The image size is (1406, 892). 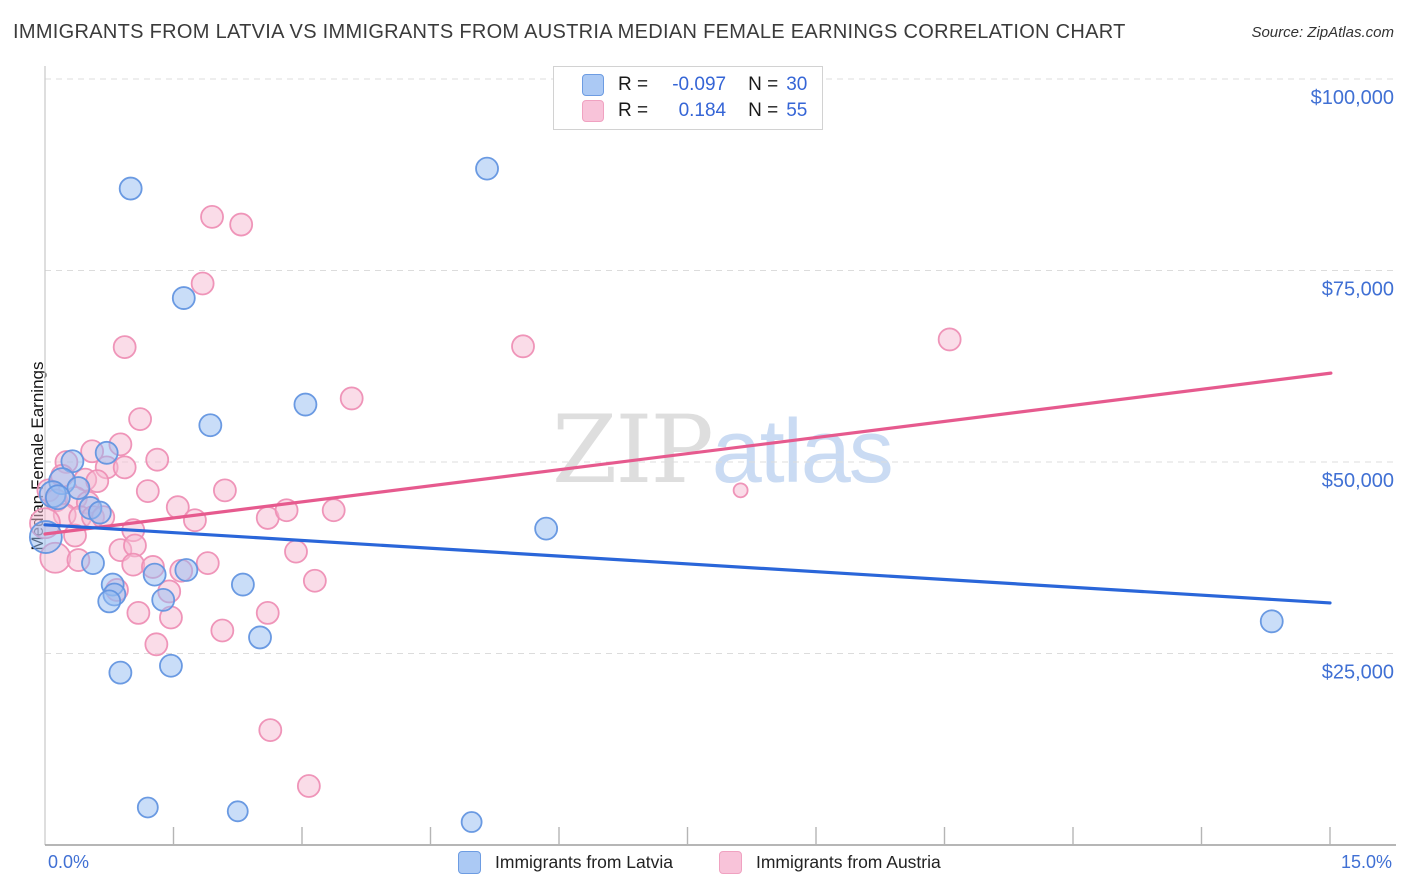 What do you see at coordinates (469, 862) in the screenshot?
I see `latvia-legend-swatch` at bounding box center [469, 862].